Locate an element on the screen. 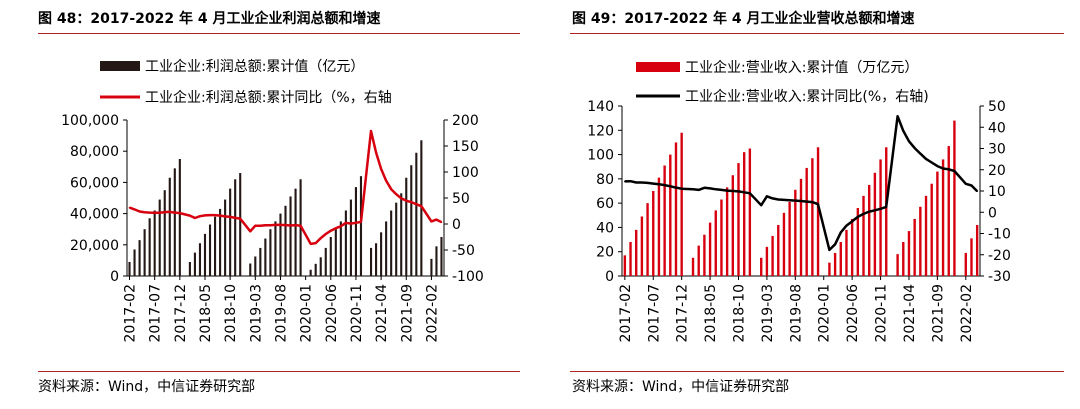 The height and width of the screenshot is (409, 1080). x-tick-label: 2021-04 is located at coordinates (382, 313).